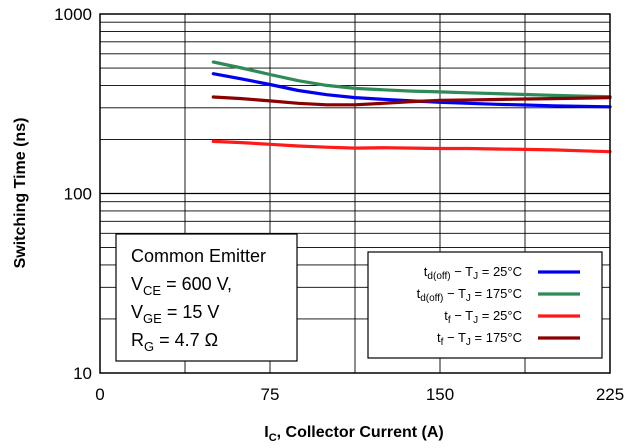 This screenshot has height=448, width=637. Describe the element at coordinates (99, 394) in the screenshot. I see `x-tick-label: 0` at that location.